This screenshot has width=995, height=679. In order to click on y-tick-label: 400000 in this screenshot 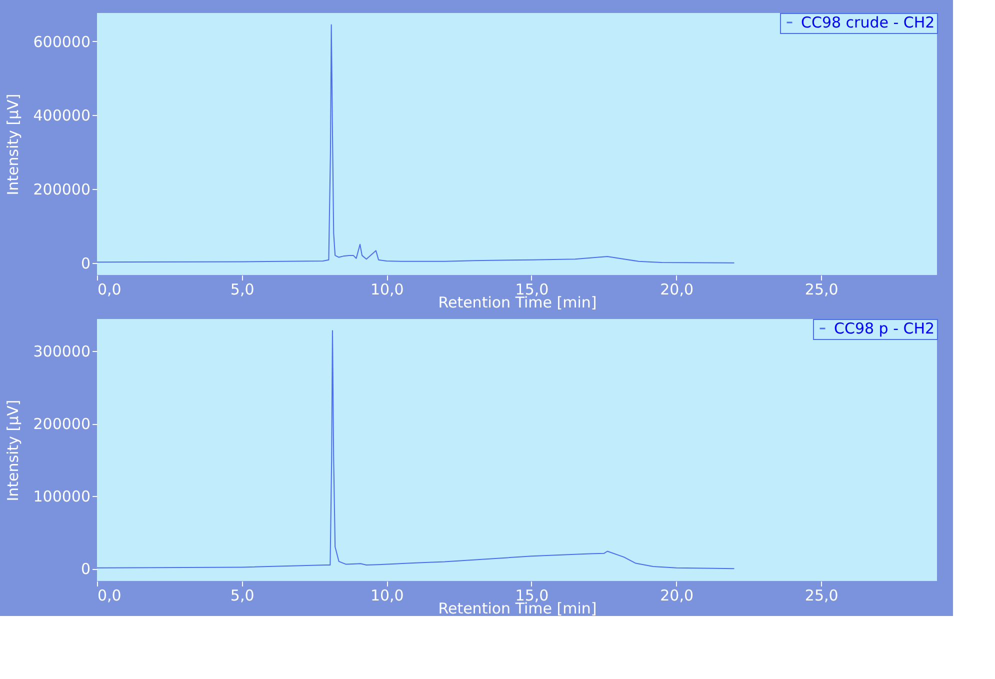, I will do `click(61, 115)`.